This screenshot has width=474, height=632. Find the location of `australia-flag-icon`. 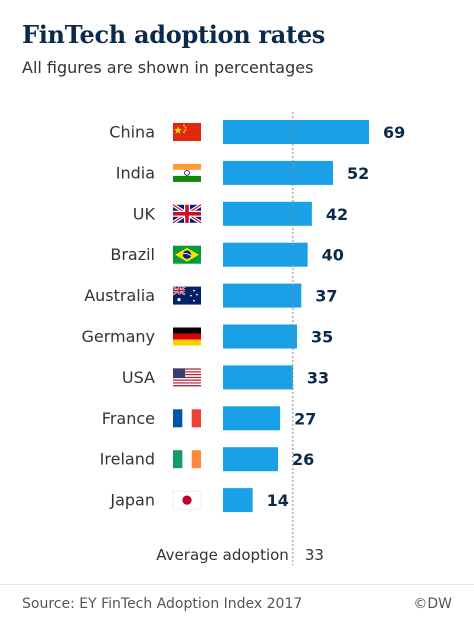

australia-flag-icon is located at coordinates (186, 295).